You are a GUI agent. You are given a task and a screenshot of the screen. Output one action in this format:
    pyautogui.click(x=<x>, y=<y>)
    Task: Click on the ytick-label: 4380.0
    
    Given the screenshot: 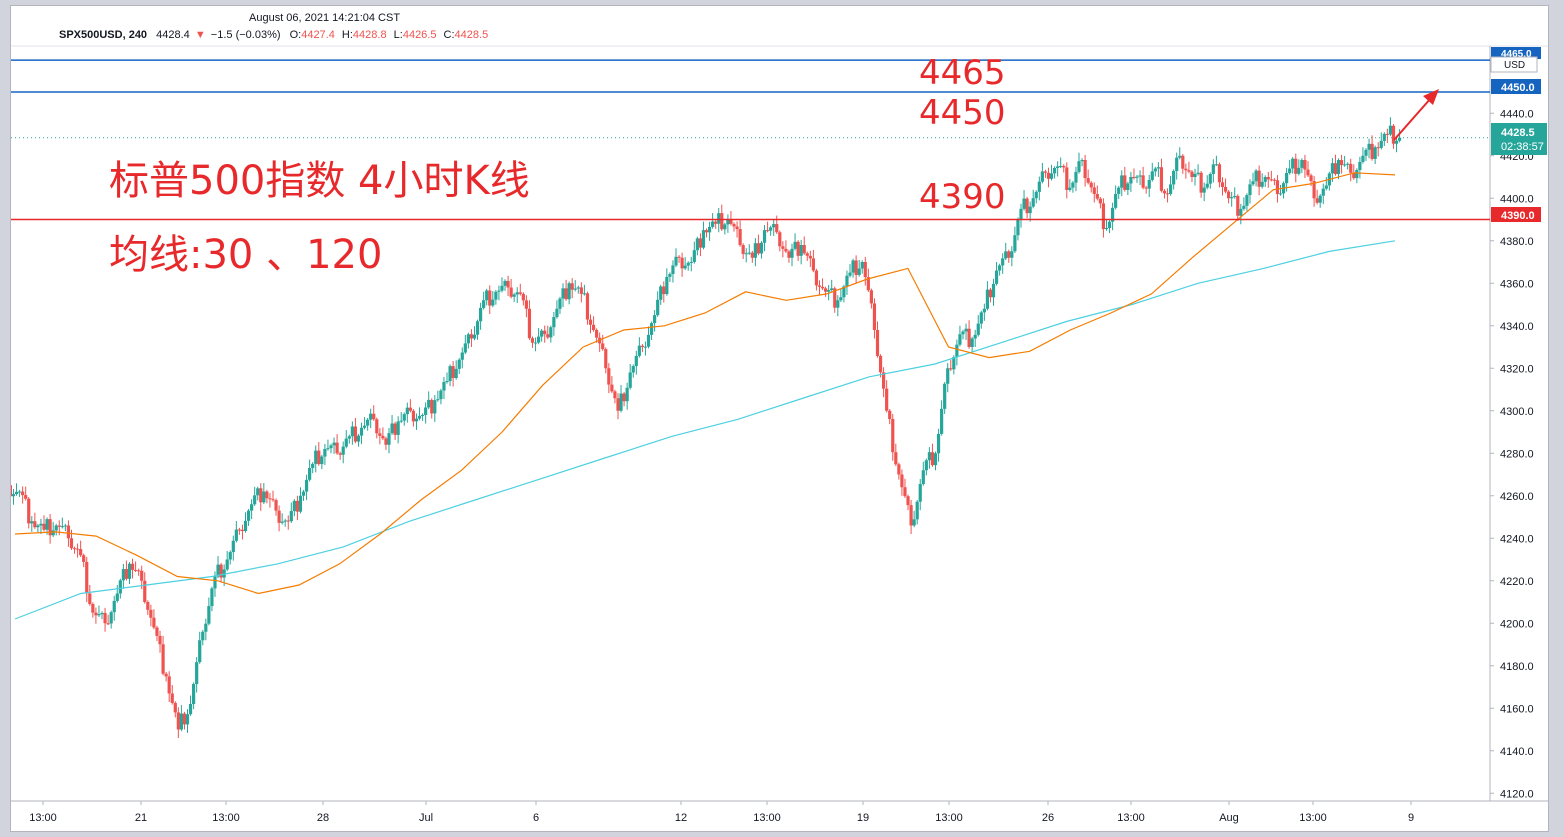 What is the action you would take?
    pyautogui.click(x=1517, y=242)
    